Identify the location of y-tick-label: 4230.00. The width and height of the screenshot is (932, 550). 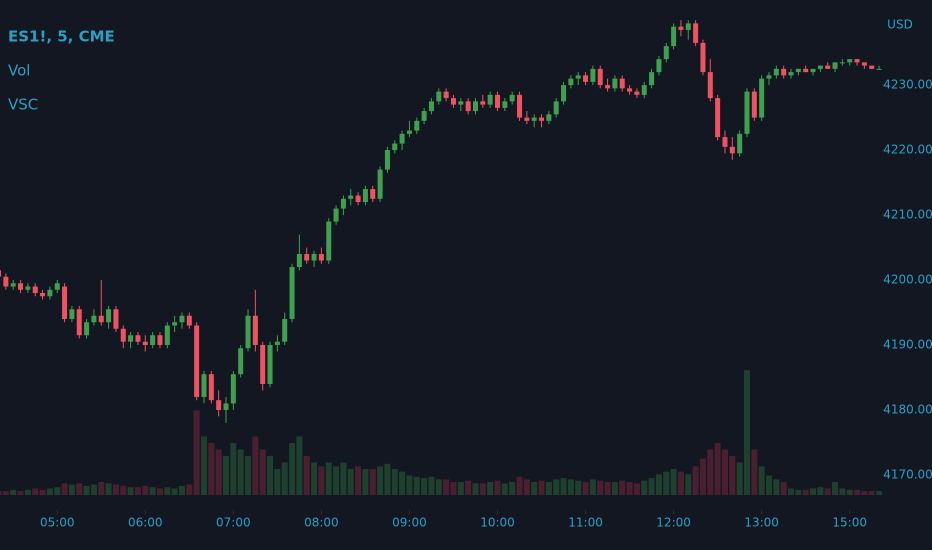
(907, 85).